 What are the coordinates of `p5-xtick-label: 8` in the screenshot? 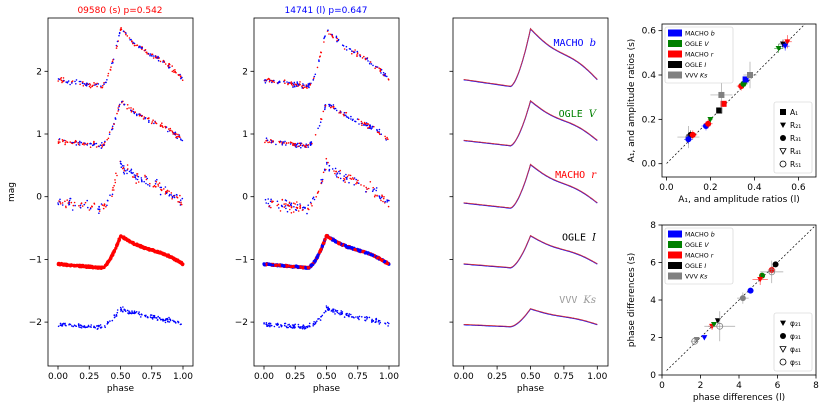 It's located at (816, 386).